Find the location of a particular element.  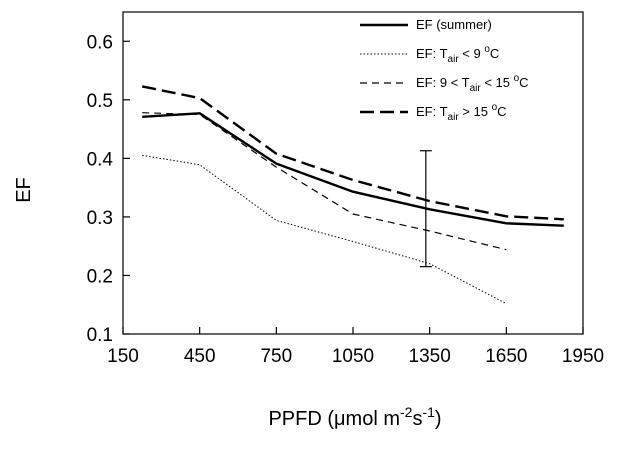

y-tick-label: 0.5 is located at coordinates (100, 101).